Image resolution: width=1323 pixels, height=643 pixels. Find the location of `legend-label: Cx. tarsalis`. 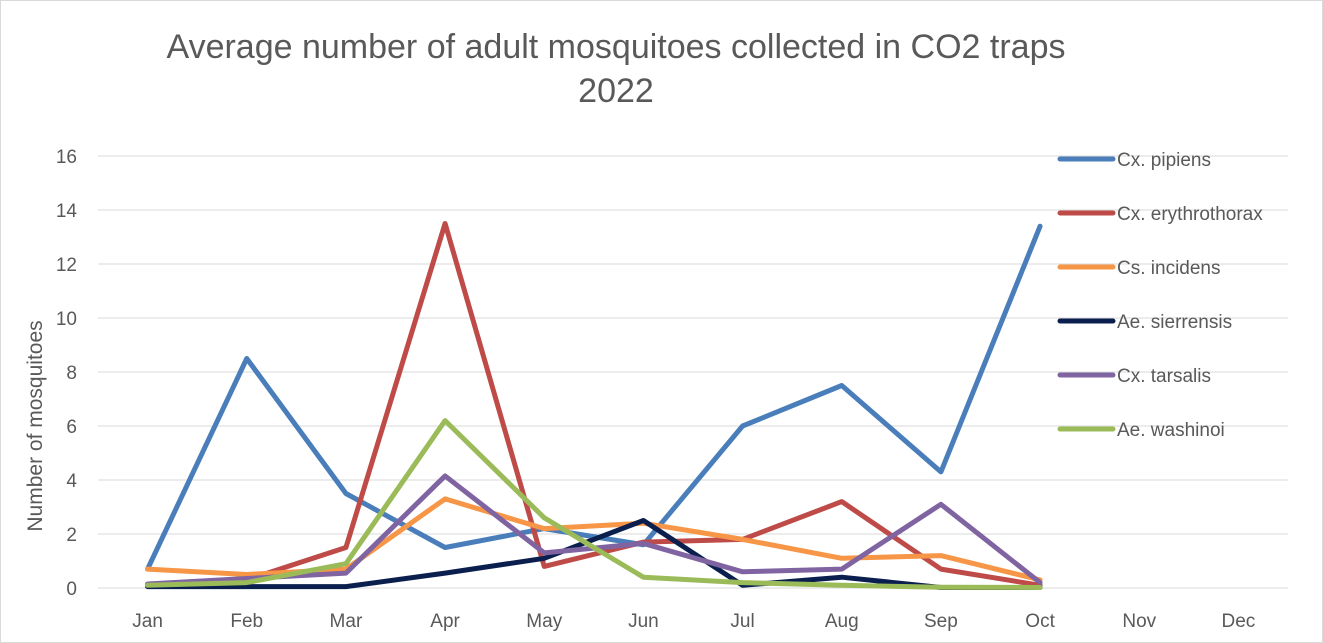

legend-label: Cx. tarsalis is located at coordinates (1164, 376).